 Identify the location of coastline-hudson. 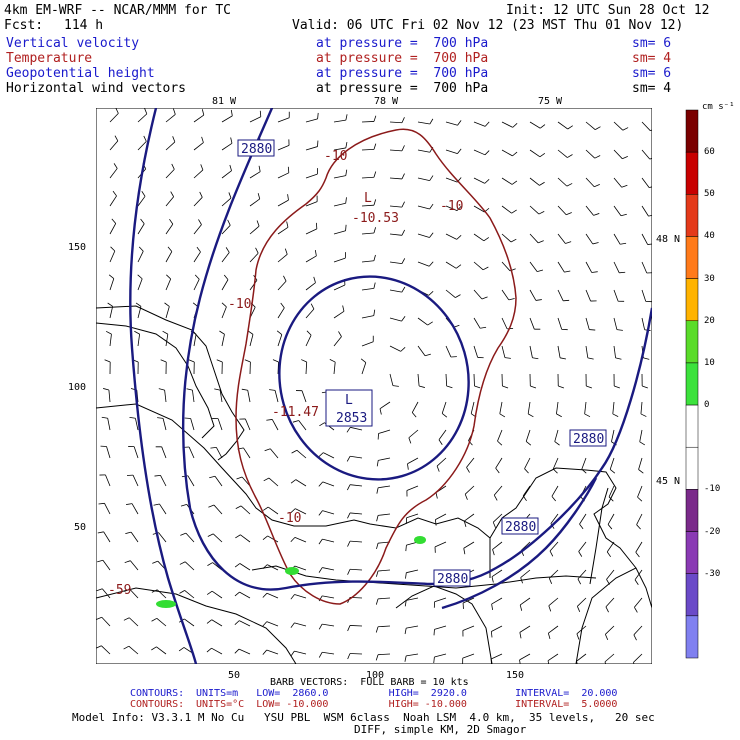
(170, 383).